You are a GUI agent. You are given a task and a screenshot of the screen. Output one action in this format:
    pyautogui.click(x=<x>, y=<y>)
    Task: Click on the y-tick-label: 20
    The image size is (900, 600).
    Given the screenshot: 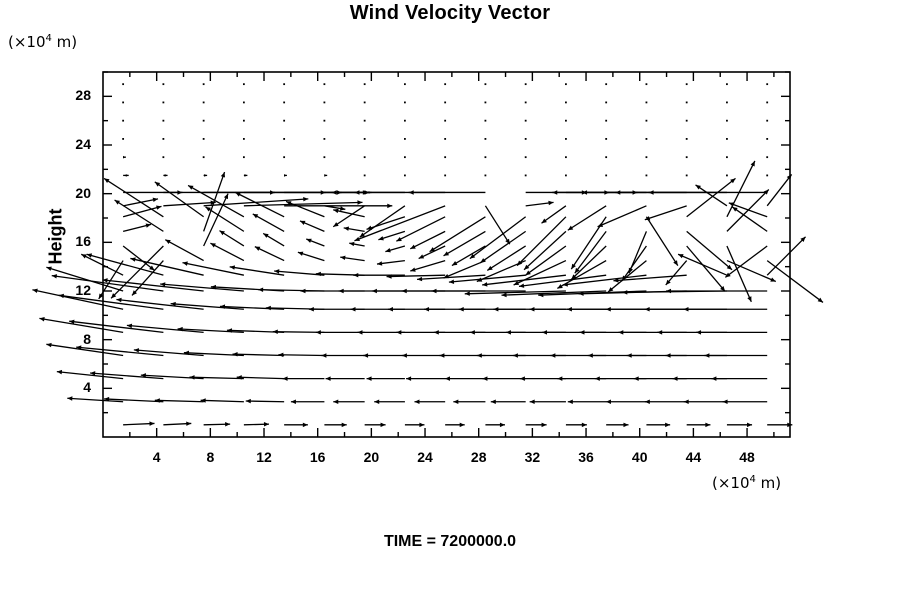 What is the action you would take?
    pyautogui.click(x=83, y=192)
    